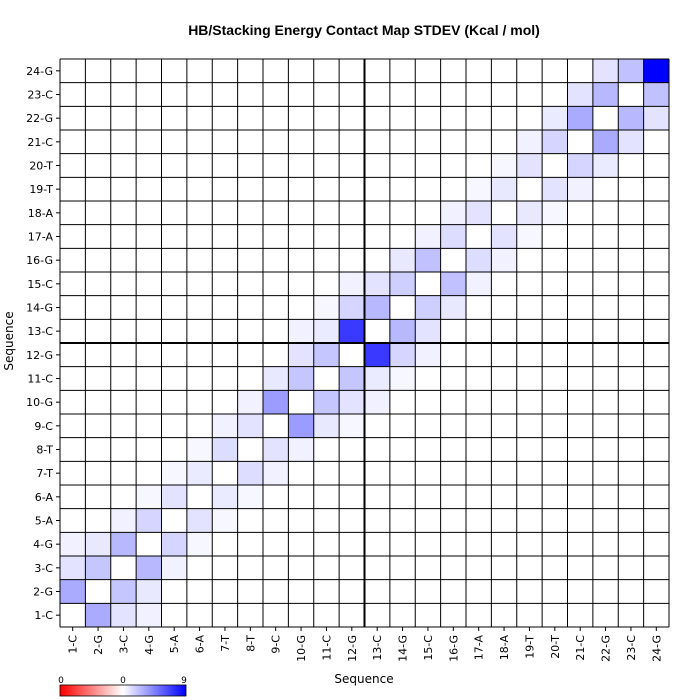 The image size is (700, 700). Describe the element at coordinates (43, 568) in the screenshot. I see `y-tick-label: 3-C` at that location.